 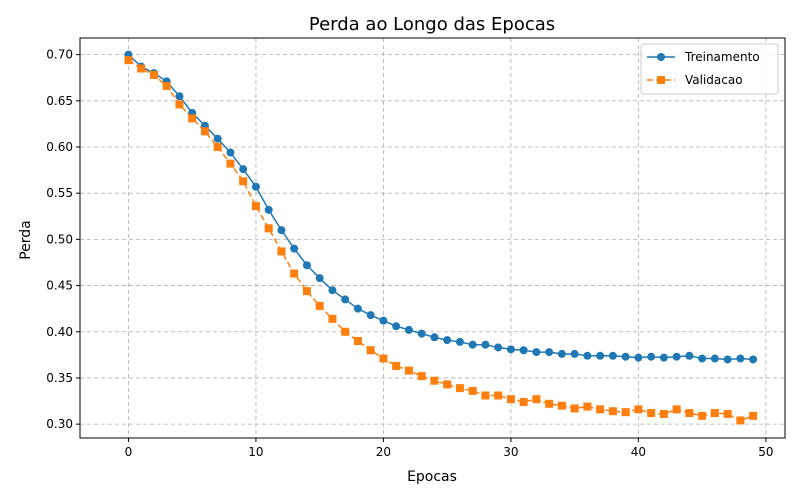 I want to click on x-tick-label: 0, so click(x=129, y=452).